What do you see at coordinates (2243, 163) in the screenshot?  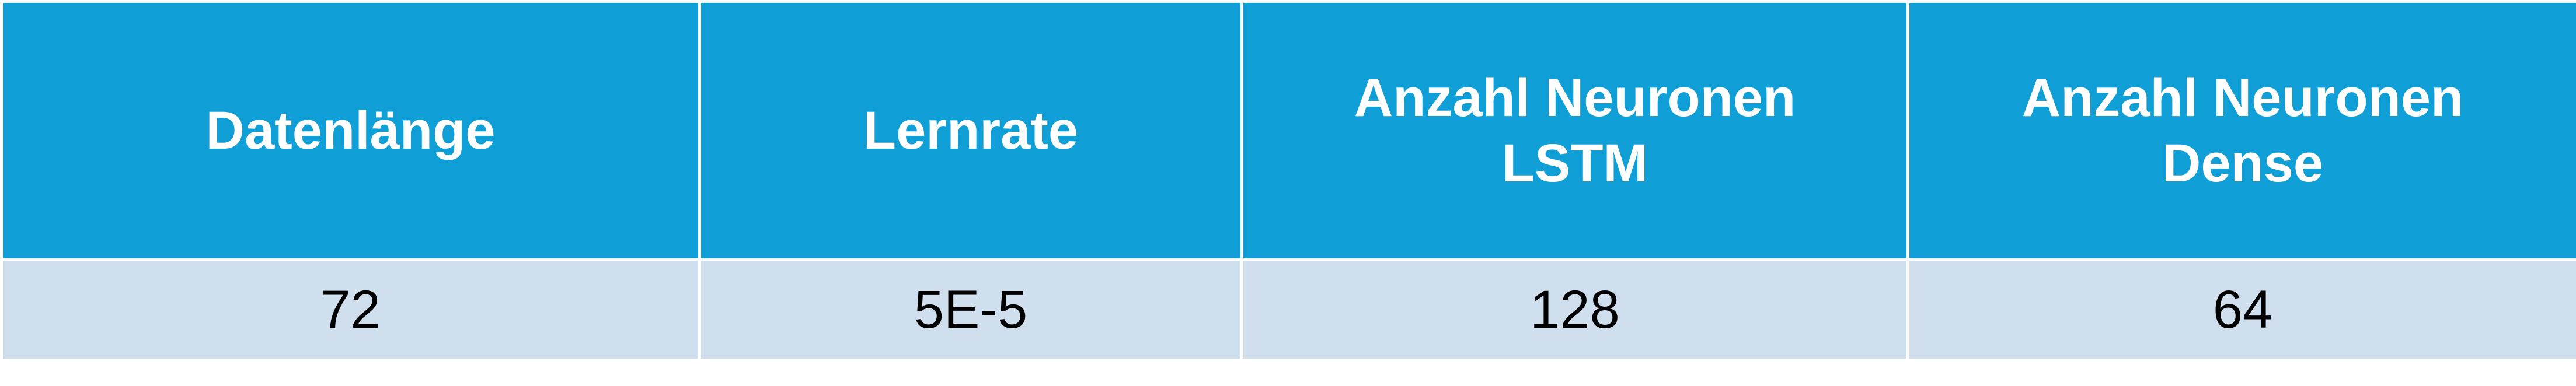 I see `header-neurons-dense-line-2: Dense` at bounding box center [2243, 163].